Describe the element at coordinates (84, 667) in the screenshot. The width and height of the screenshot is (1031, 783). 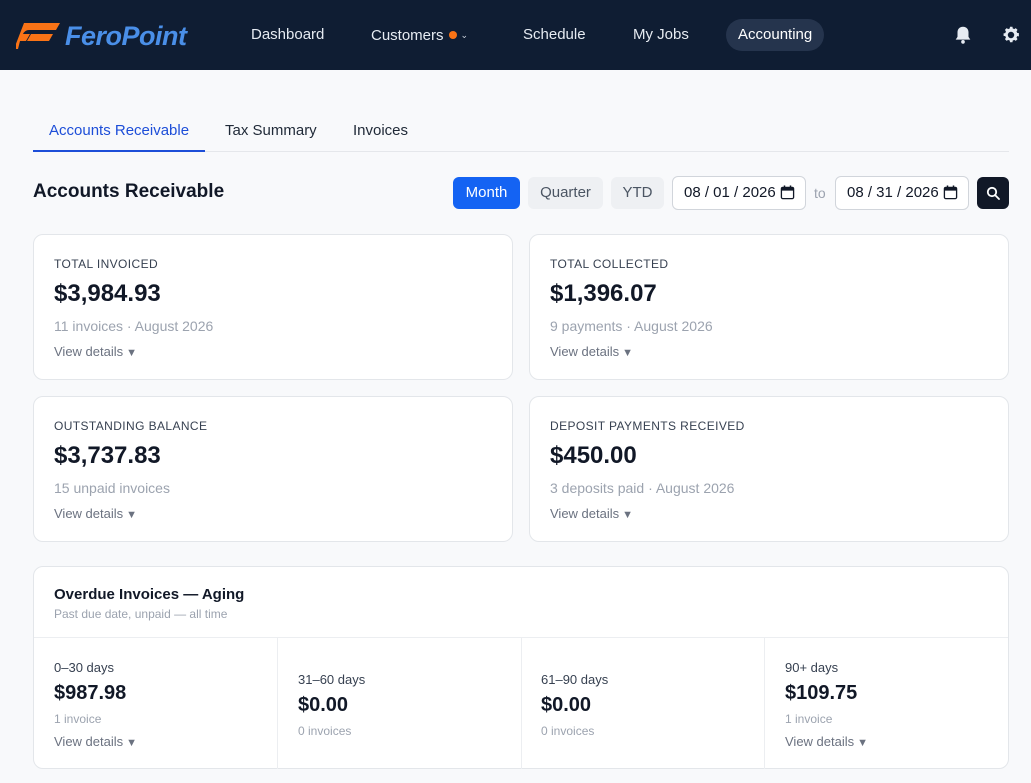
I see `bucket-range: 0–30 days` at that location.